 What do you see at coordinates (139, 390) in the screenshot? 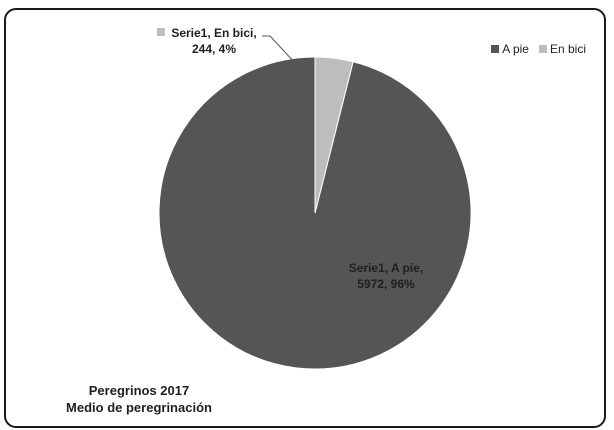
I see `chart-title-line-1: Peregrinos 2017` at bounding box center [139, 390].